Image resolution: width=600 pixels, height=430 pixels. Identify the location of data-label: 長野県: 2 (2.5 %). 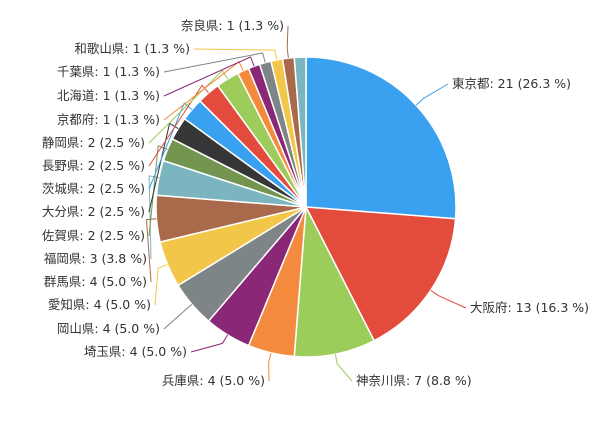
(93, 165).